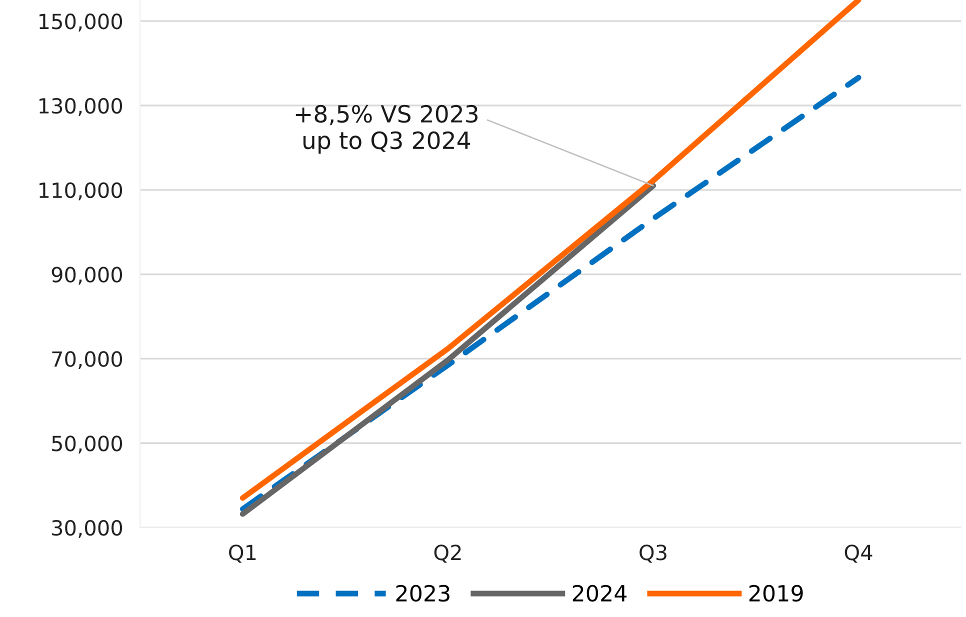  Describe the element at coordinates (776, 593) in the screenshot. I see `legend-label: 2019` at that location.